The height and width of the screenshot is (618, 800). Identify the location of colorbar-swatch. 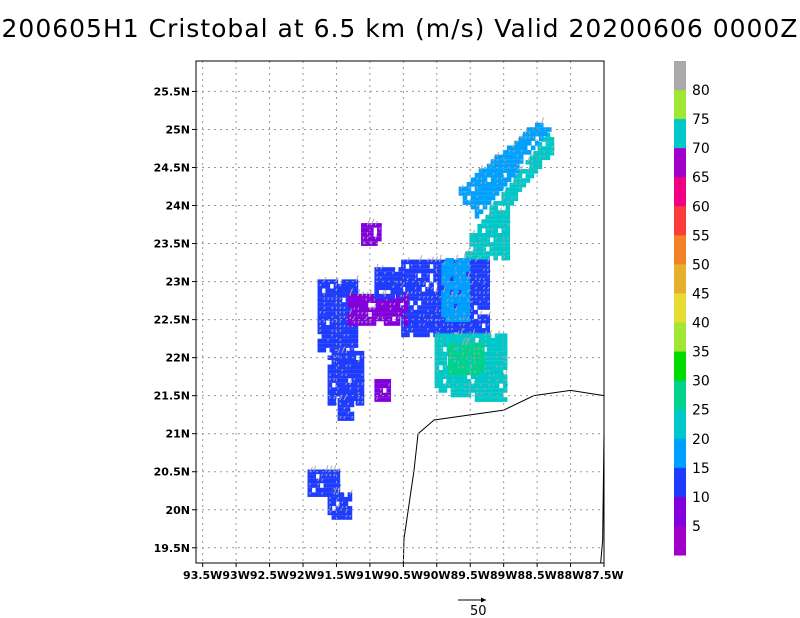
(680, 424).